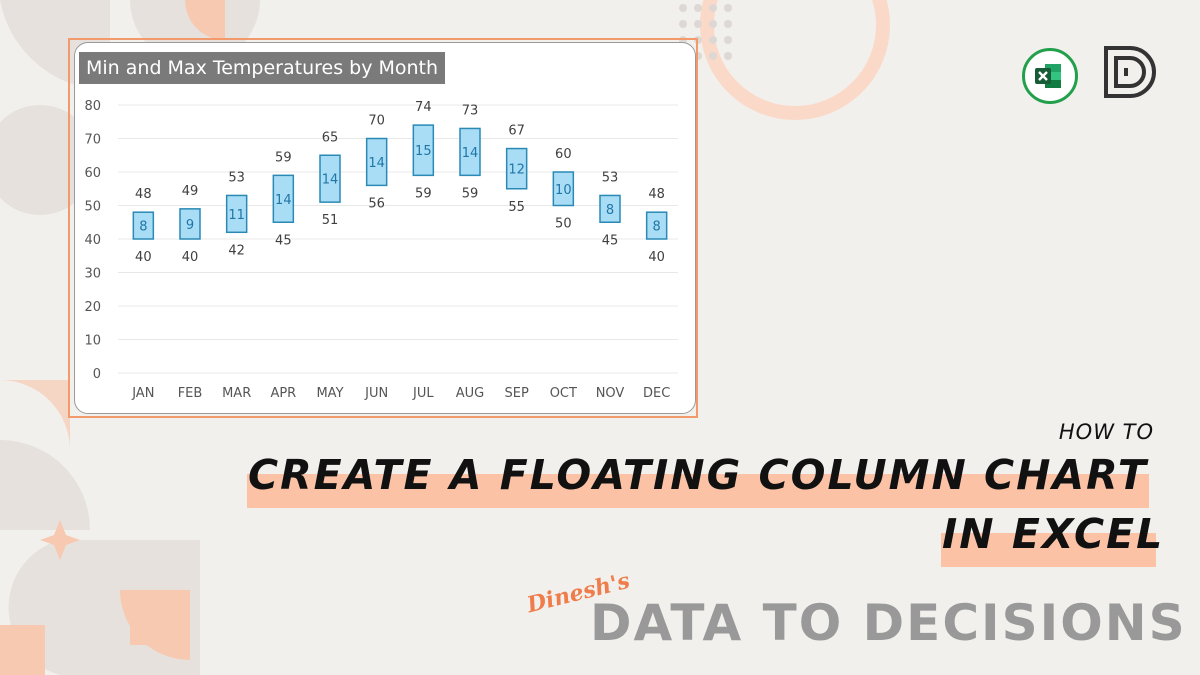 This screenshot has height=675, width=1200. Describe the element at coordinates (1106, 432) in the screenshot. I see `how-to-label: HOW TO` at that location.